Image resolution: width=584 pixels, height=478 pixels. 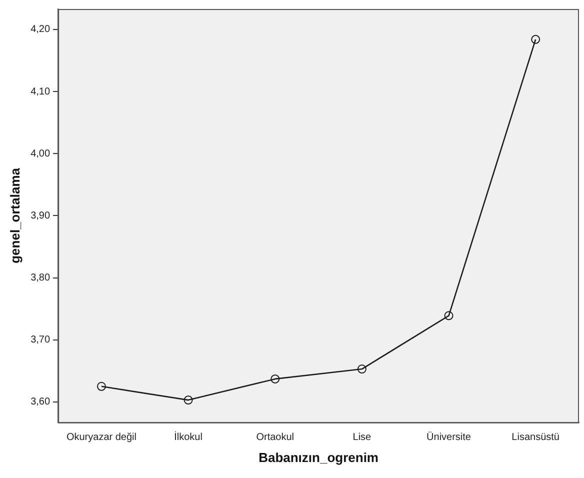 I want to click on y-tick-label: 4,10, so click(x=40, y=92).